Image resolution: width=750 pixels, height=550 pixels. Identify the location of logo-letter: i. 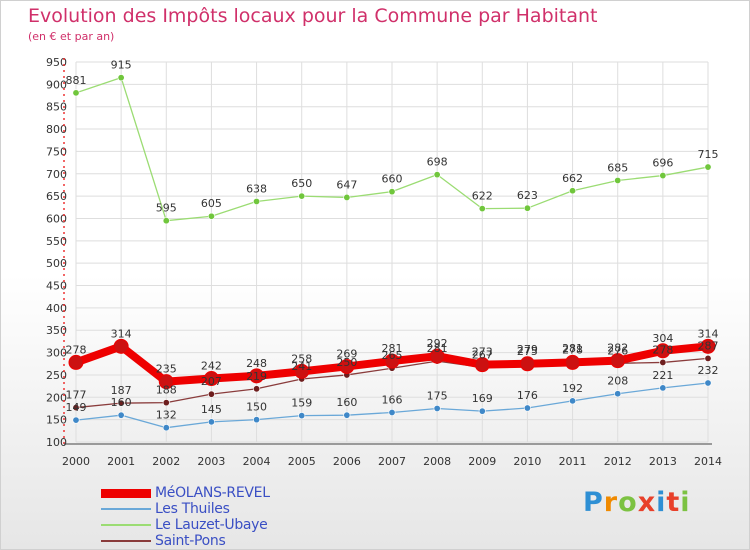
(685, 502).